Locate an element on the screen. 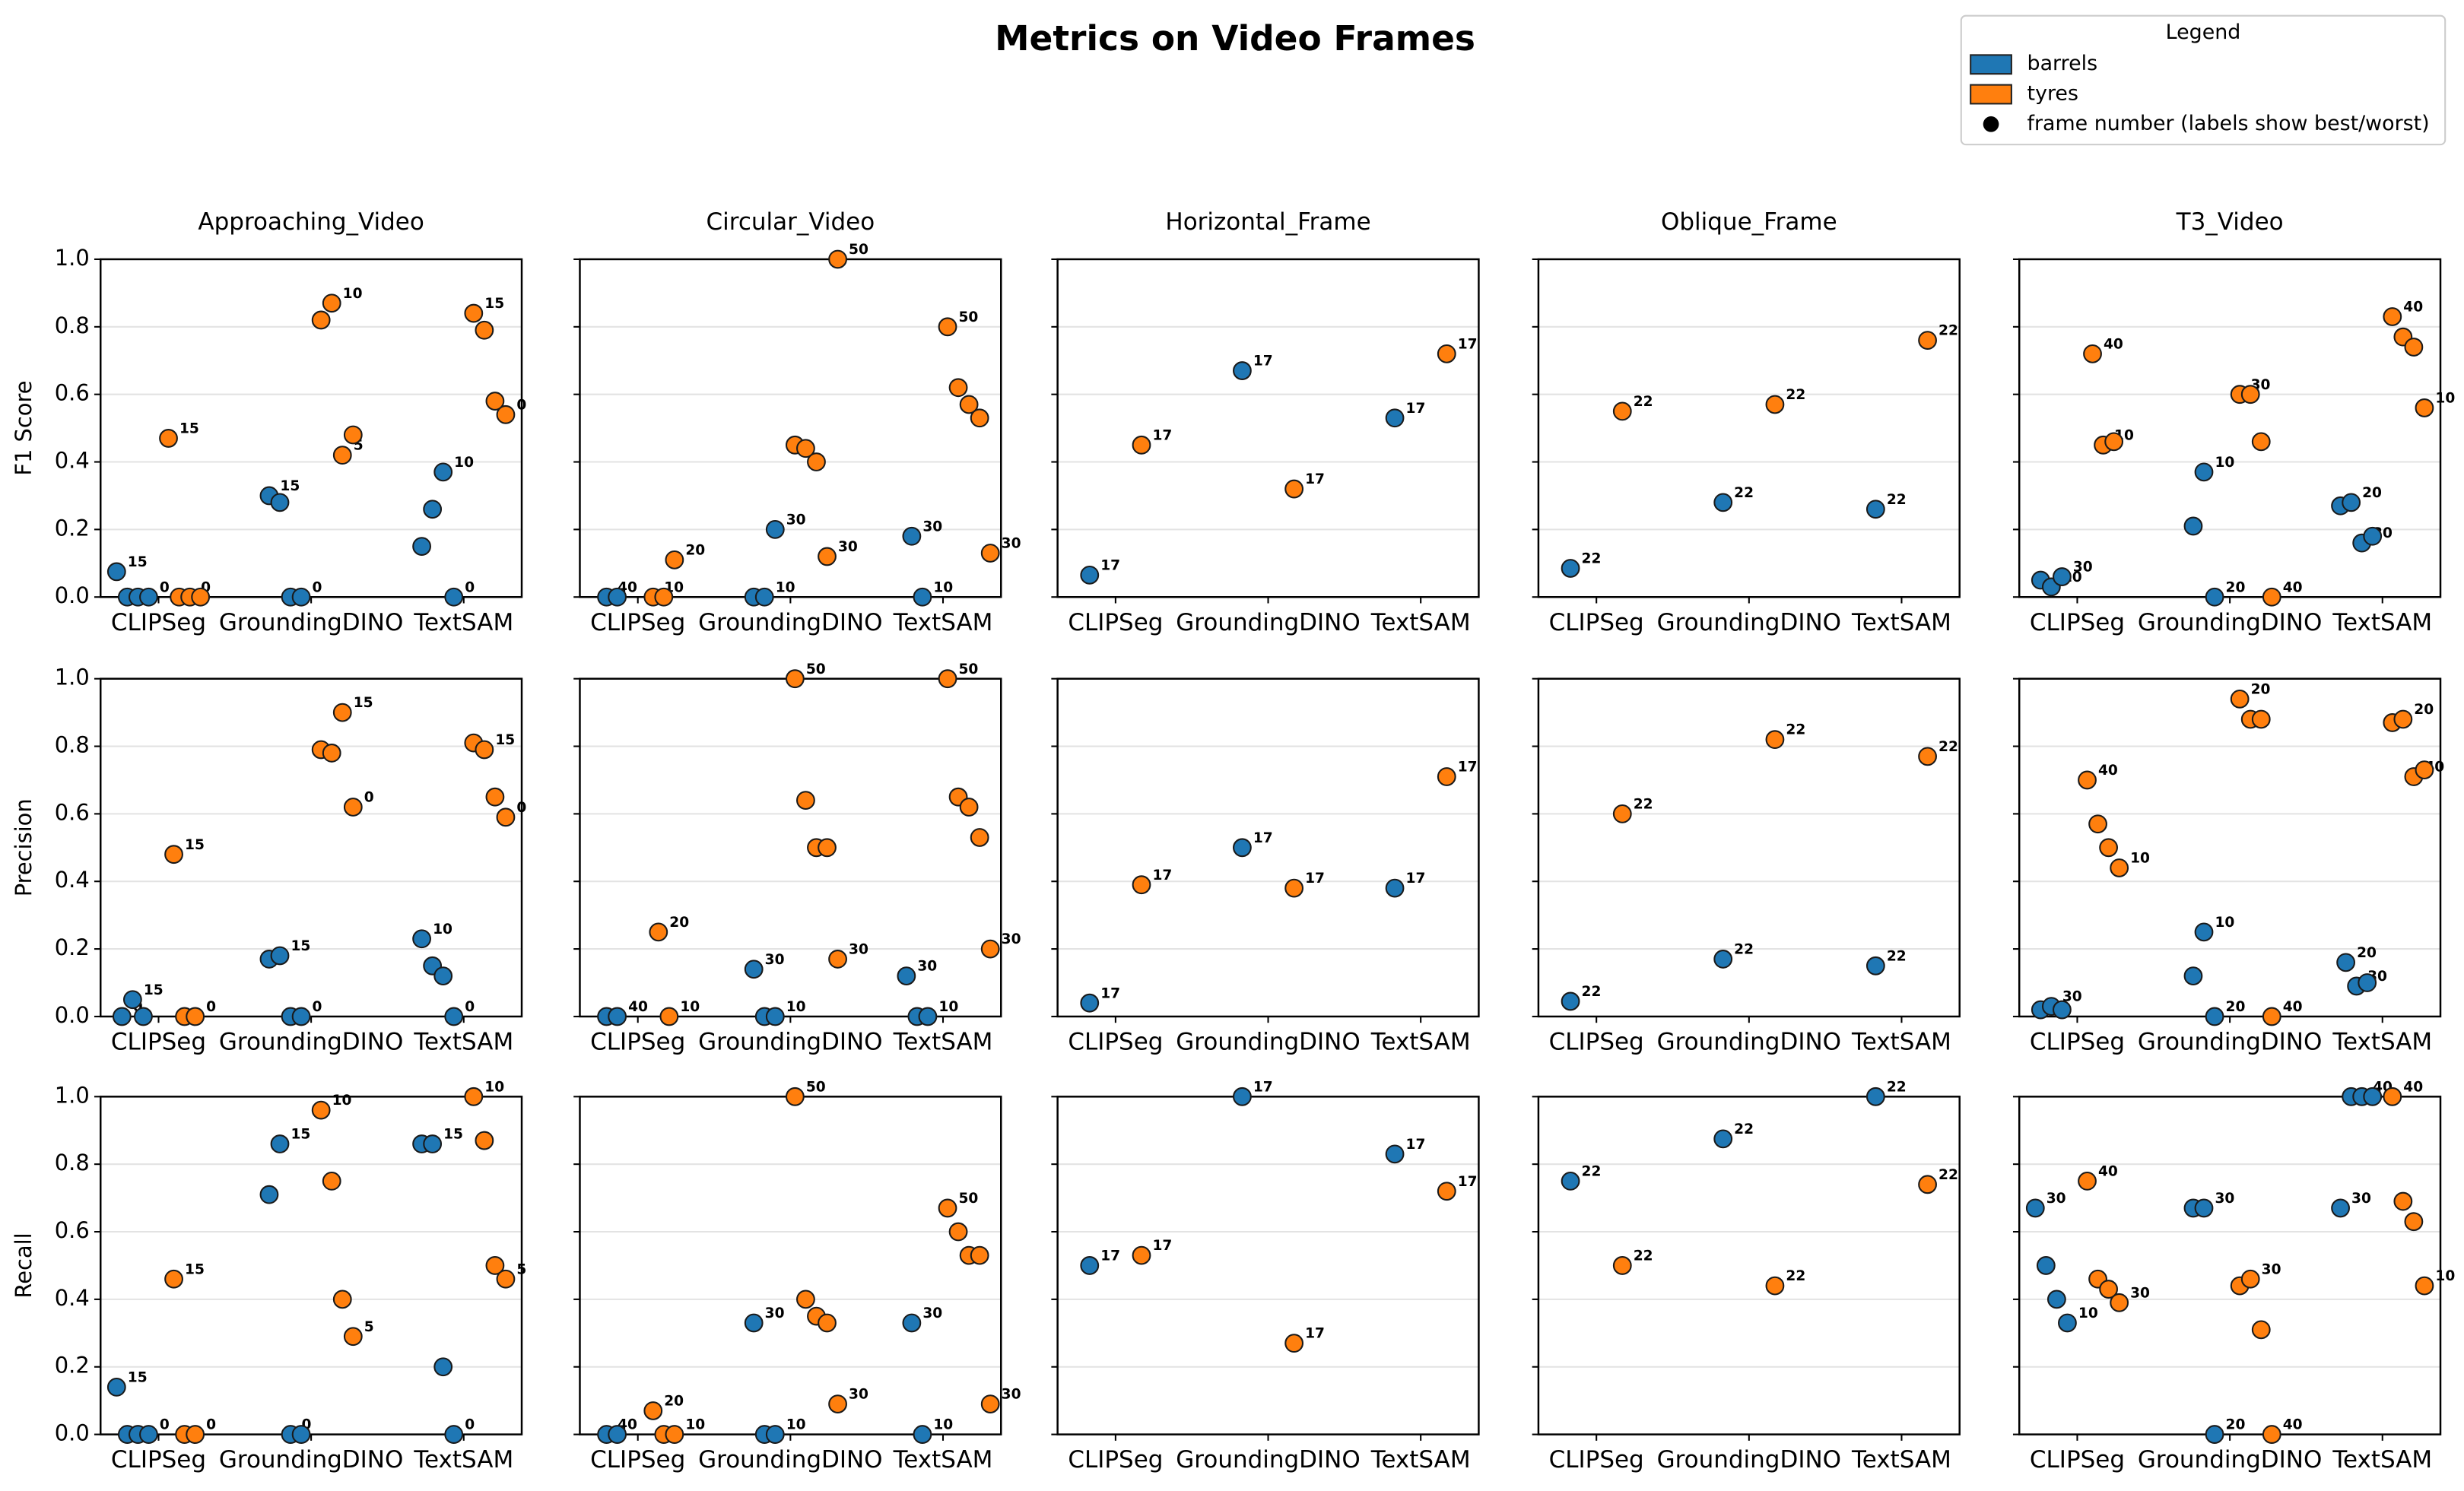  y-axis-label: F1 Score is located at coordinates (24, 428).